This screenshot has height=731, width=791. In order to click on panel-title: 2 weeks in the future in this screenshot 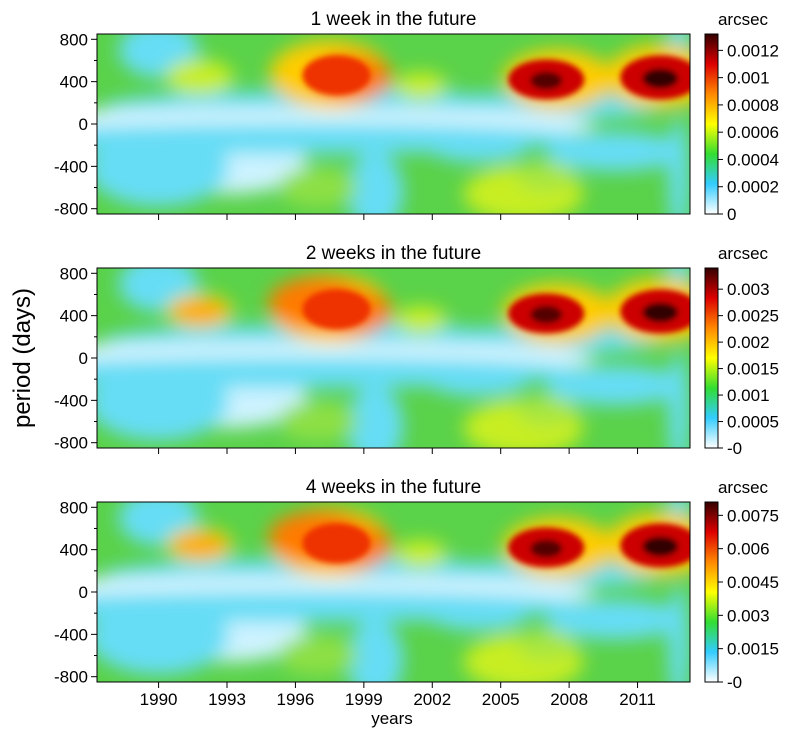, I will do `click(393, 253)`.